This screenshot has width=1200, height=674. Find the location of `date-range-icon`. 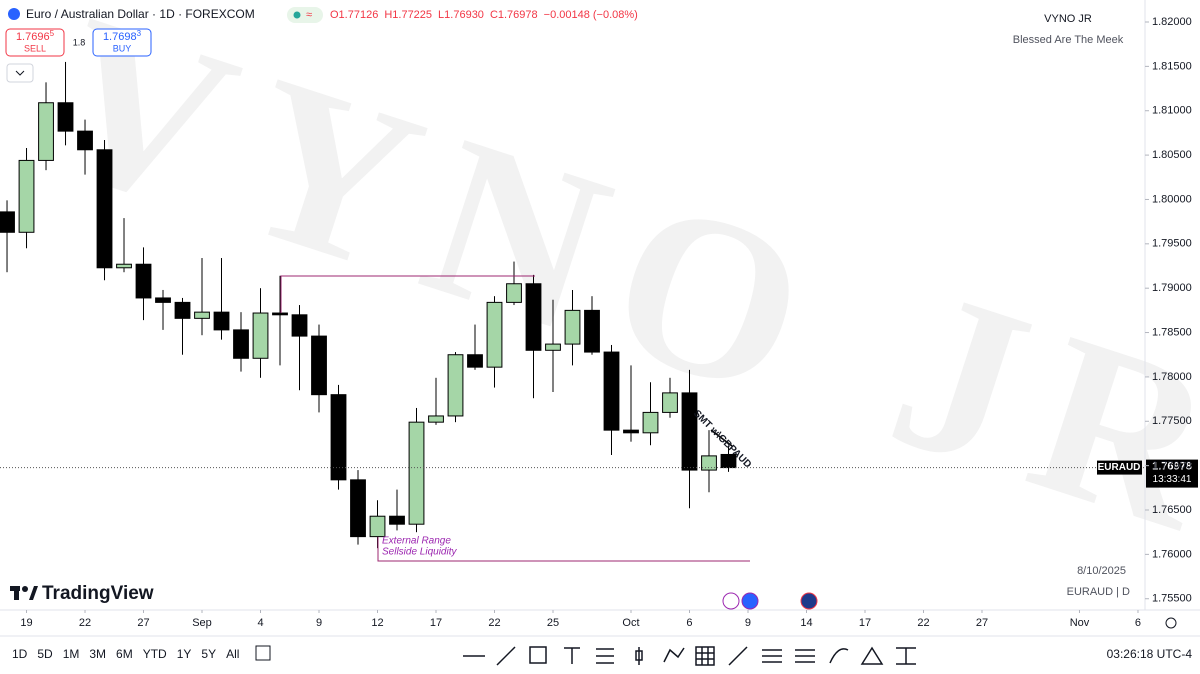

date-range-icon is located at coordinates (263, 653).